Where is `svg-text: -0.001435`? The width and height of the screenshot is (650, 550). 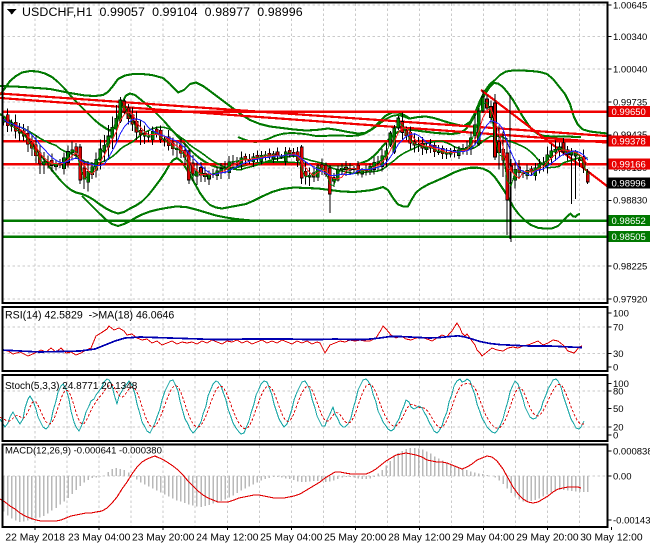 svg-text: -0.001435 is located at coordinates (631, 520).